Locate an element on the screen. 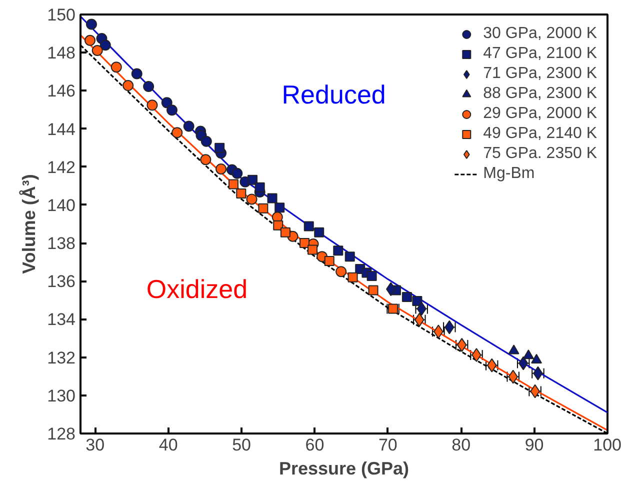  y-tick-label: 130 is located at coordinates (61, 396).